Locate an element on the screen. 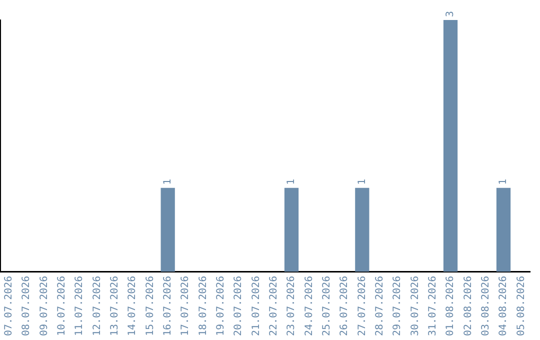 The width and height of the screenshot is (540, 340). x-tick-label: 19.07.2026 is located at coordinates (220, 306).